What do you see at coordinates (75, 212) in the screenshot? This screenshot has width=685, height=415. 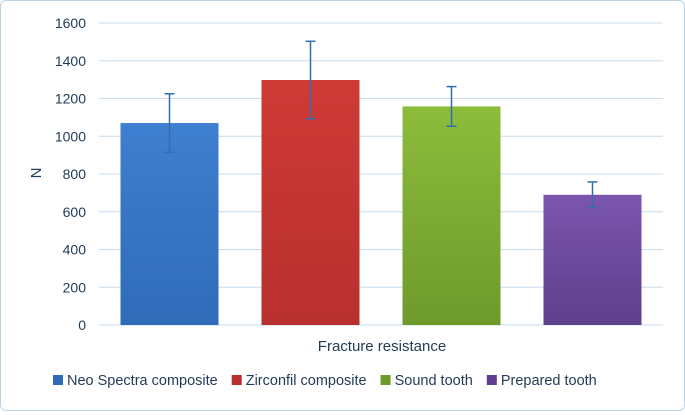 I see `y-tick-label: 600` at bounding box center [75, 212].